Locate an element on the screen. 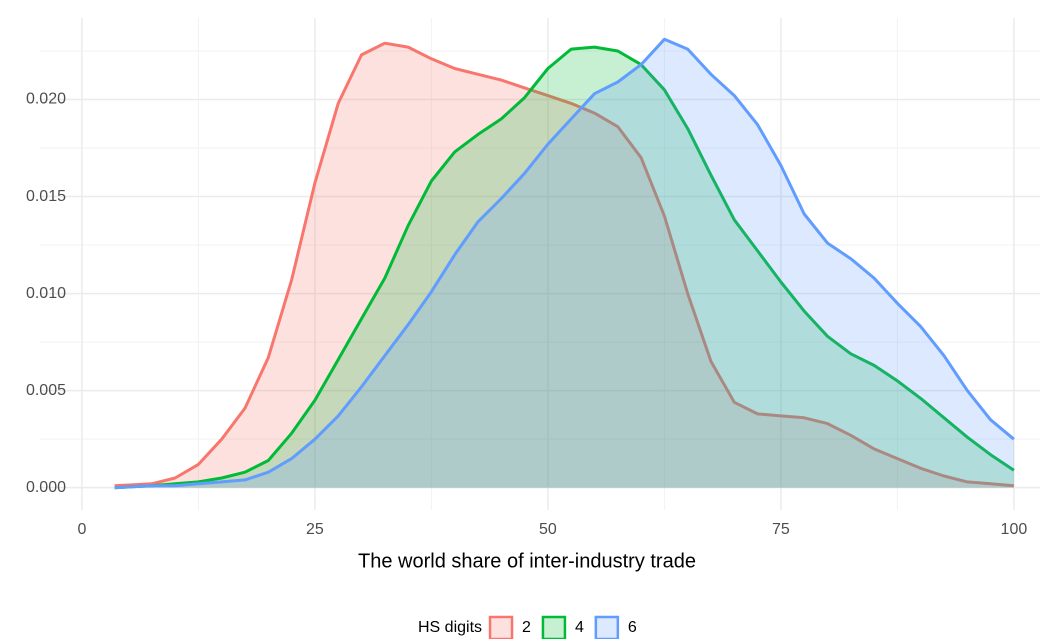  x-tick-label: 50 is located at coordinates (548, 529).